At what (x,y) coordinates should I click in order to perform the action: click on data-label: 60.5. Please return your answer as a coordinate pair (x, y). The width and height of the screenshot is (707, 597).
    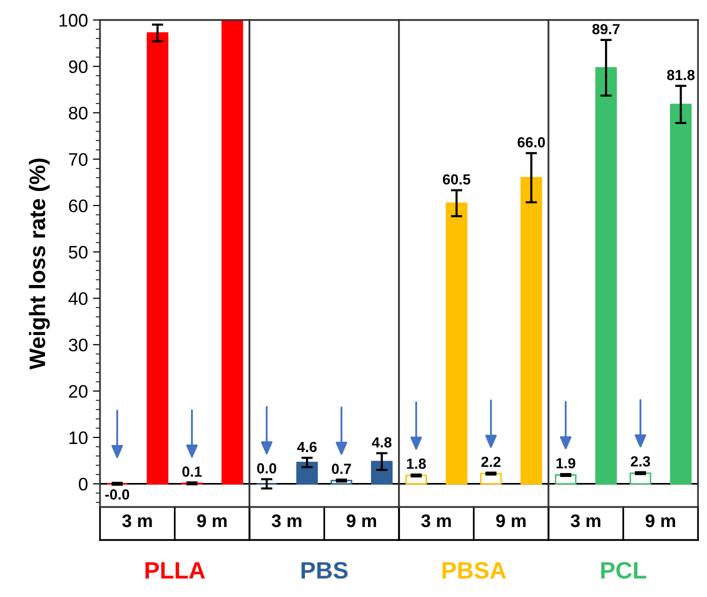
    Looking at the image, I should click on (456, 179).